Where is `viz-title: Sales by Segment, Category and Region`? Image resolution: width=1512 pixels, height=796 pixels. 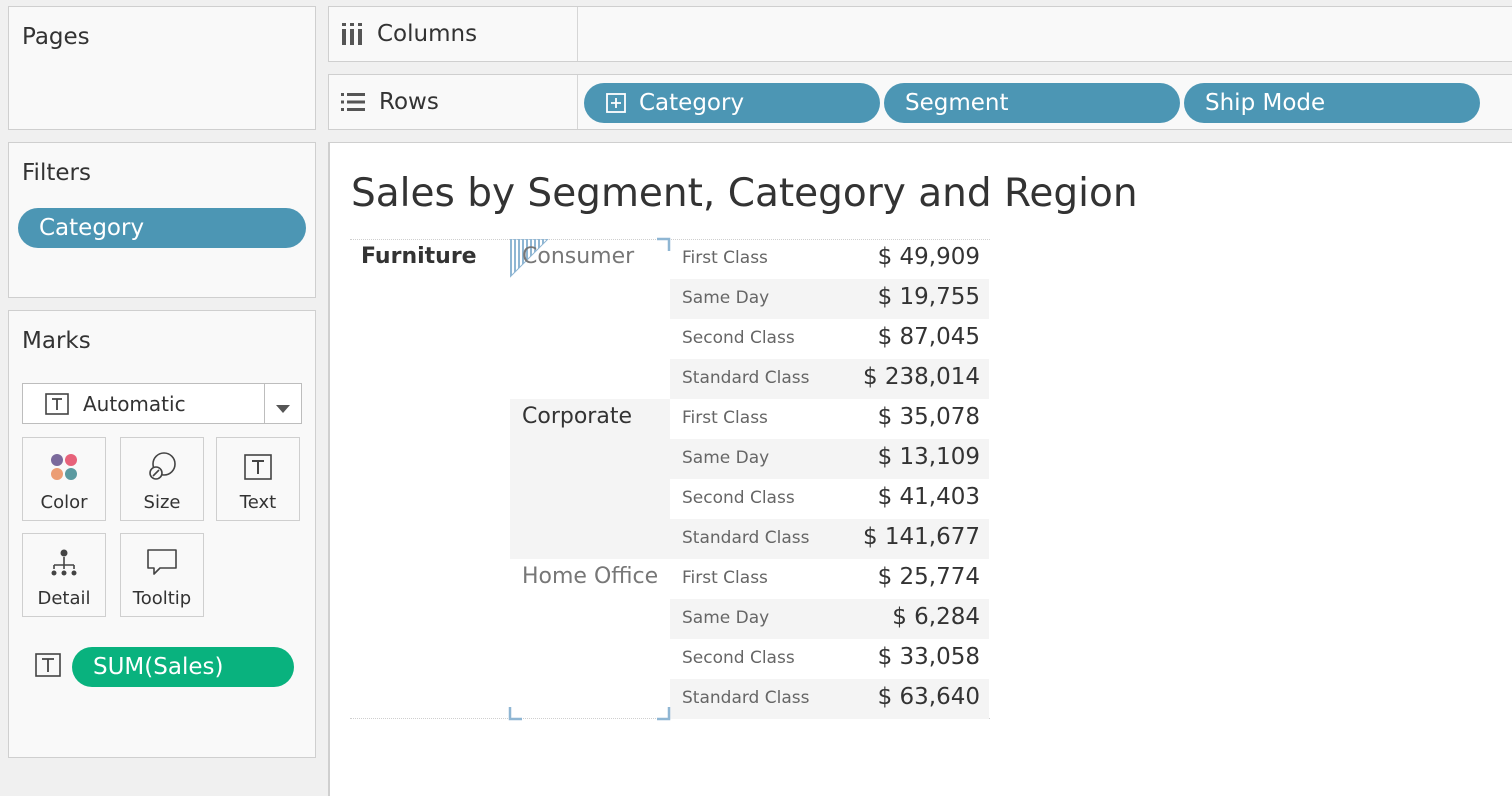 viz-title: Sales by Segment, Category and Region is located at coordinates (744, 193).